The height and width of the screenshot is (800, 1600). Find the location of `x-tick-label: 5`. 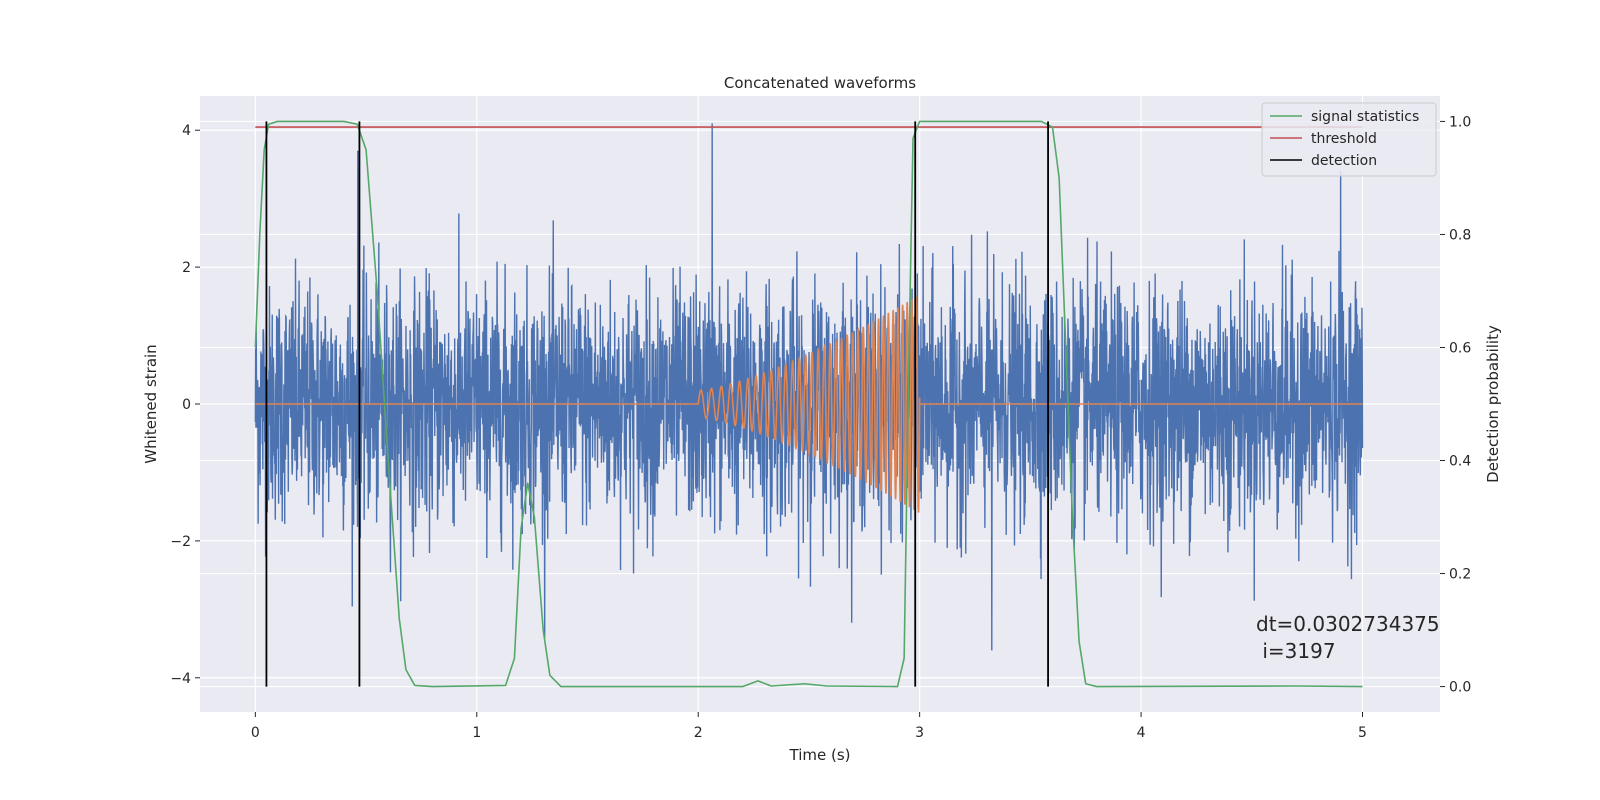

x-tick-label: 5 is located at coordinates (1362, 733).